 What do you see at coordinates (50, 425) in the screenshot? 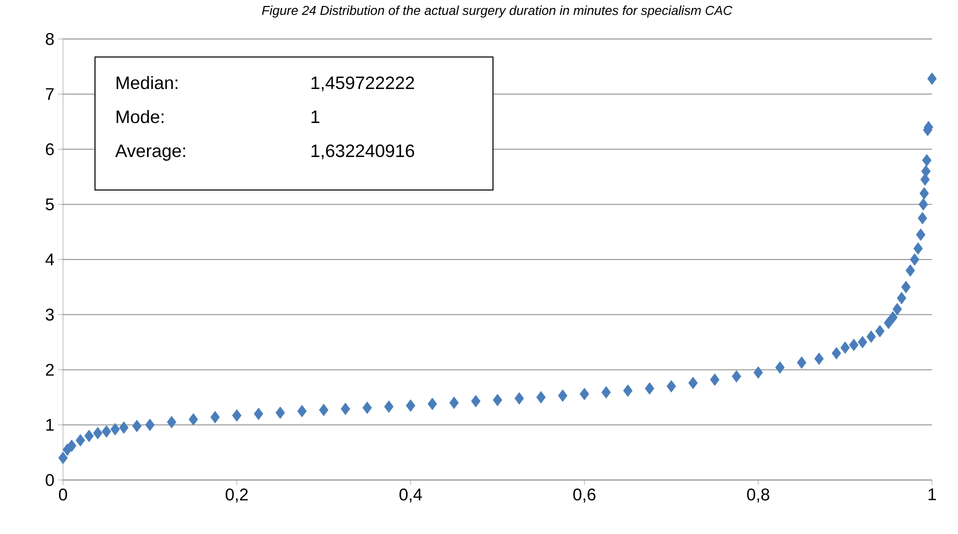
I see `y-tick-label: 1` at bounding box center [50, 425].